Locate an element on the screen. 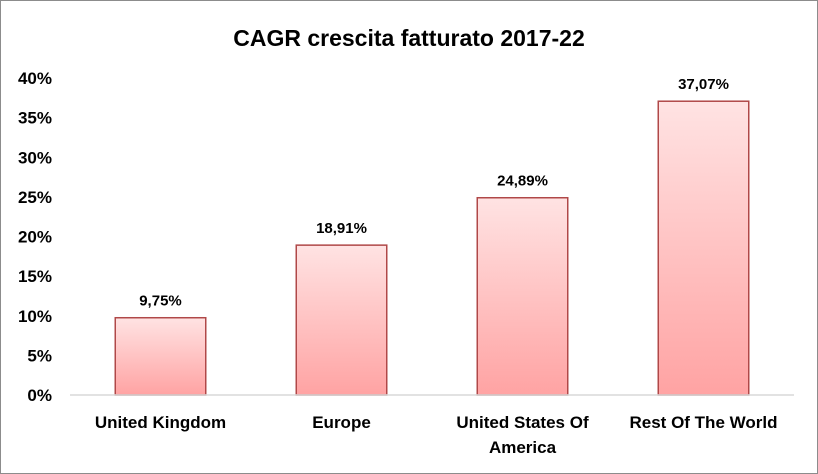 This screenshot has width=818, height=474. x-tick-label: Rest Of The World is located at coordinates (704, 422).